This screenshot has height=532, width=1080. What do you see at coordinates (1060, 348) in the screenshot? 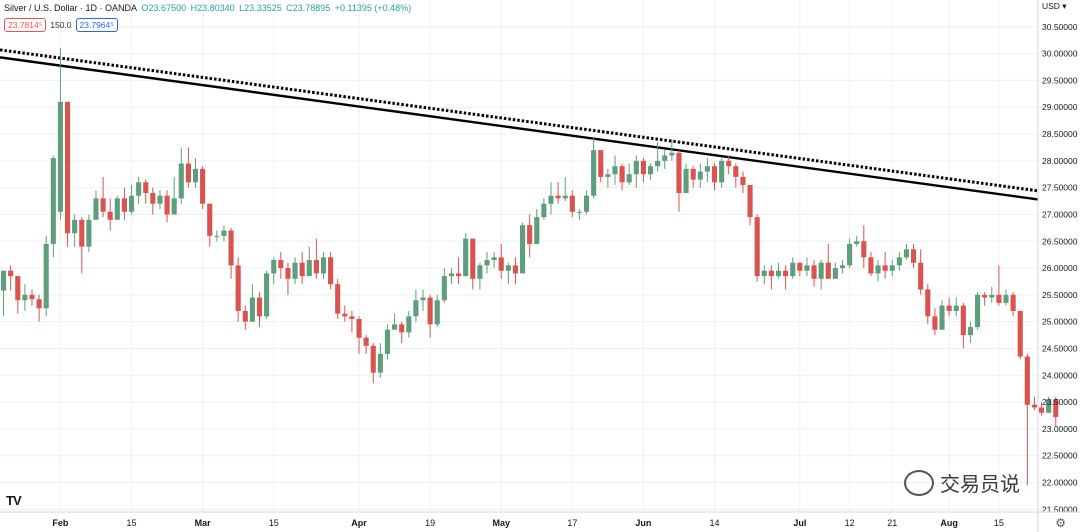
I see `price-tick-label: 24.50000` at bounding box center [1060, 348].